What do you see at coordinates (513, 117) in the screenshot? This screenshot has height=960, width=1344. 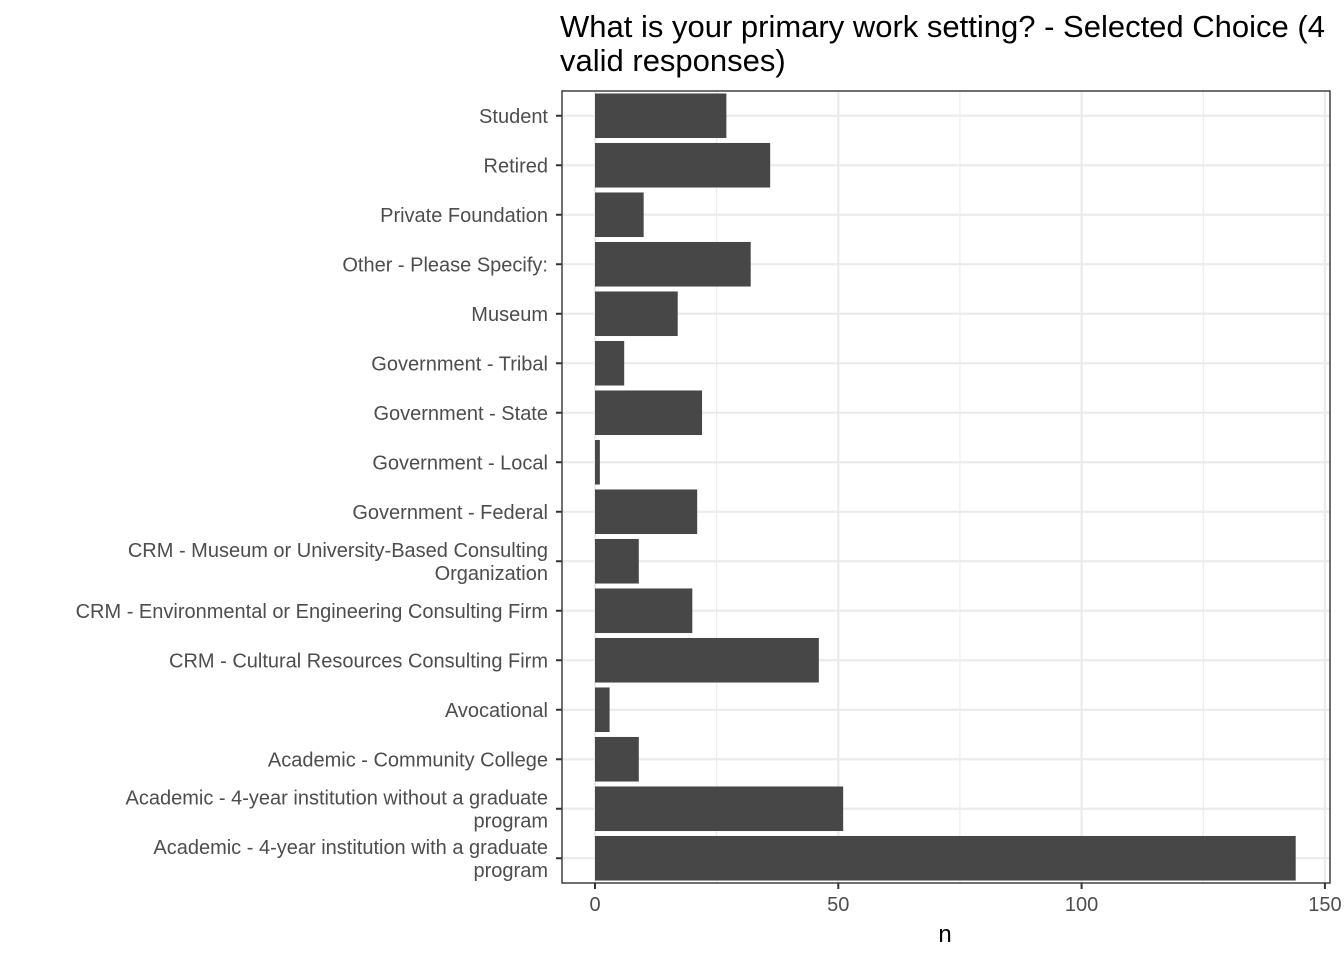 I see `y-tick-label: Student` at bounding box center [513, 117].